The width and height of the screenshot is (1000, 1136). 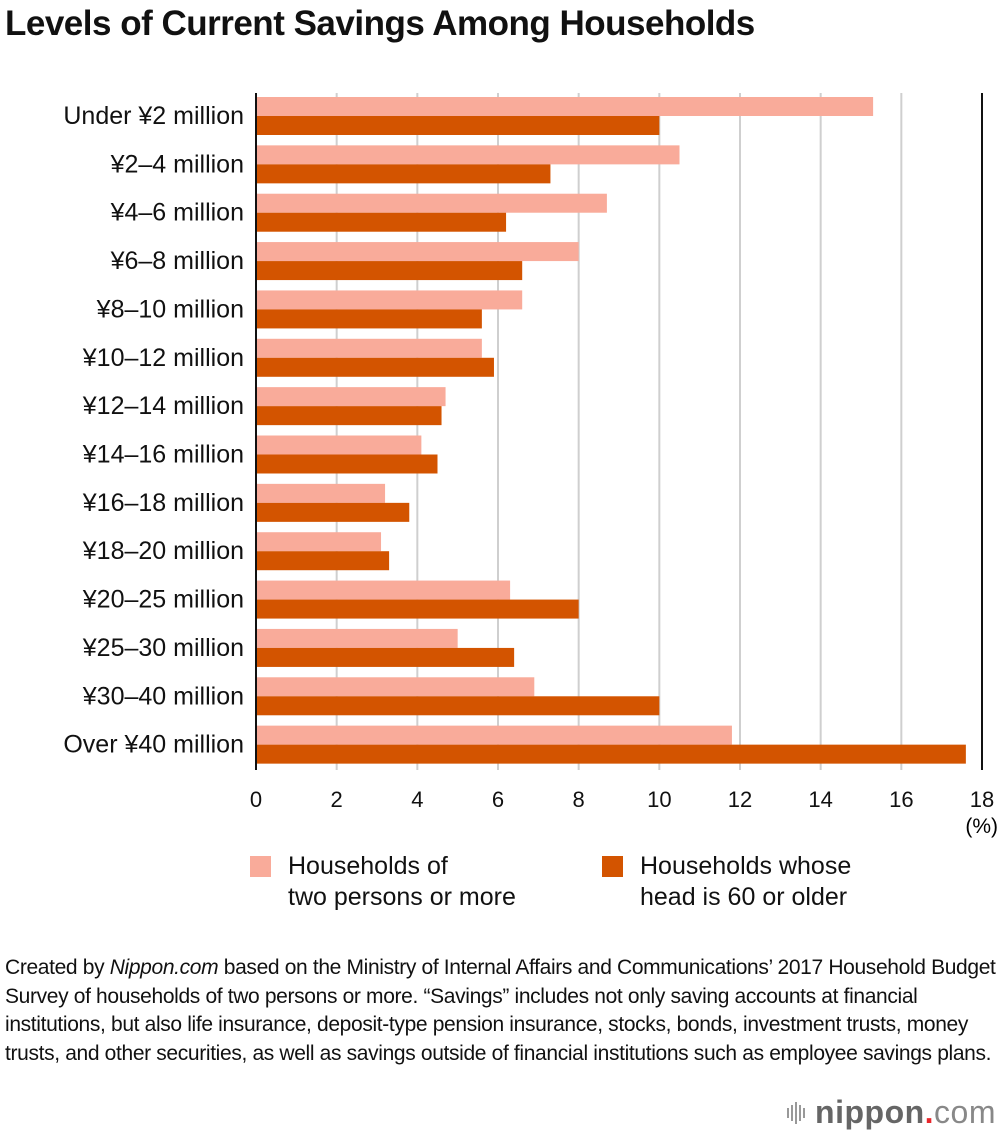 I want to click on category-label: Over ¥40 million, so click(x=153, y=745).